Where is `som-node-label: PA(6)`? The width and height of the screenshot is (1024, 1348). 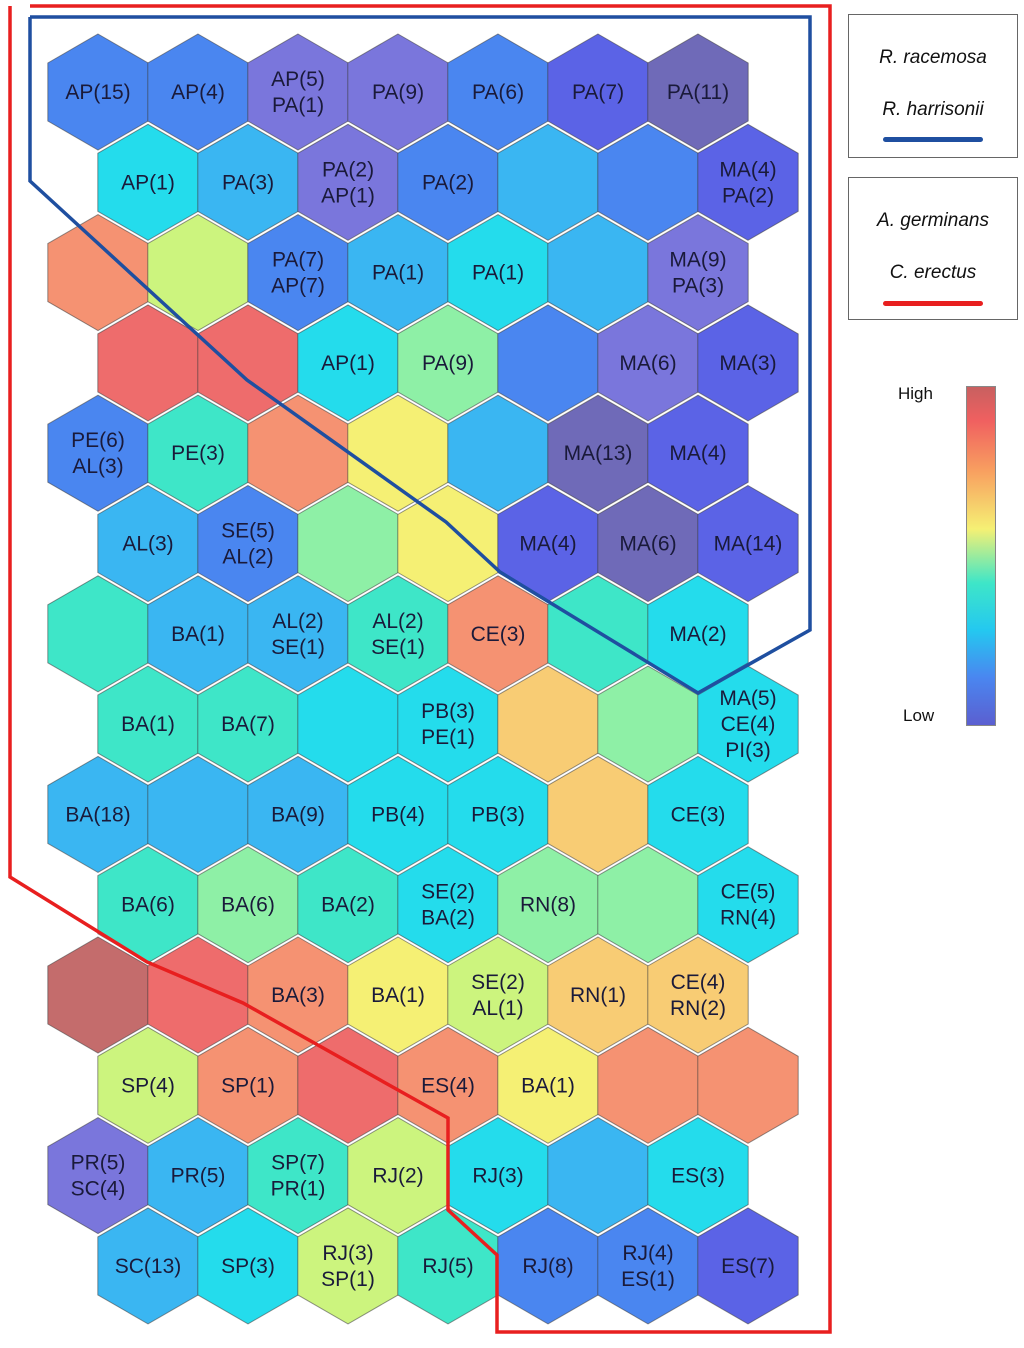 som-node-label: PA(6) is located at coordinates (498, 92).